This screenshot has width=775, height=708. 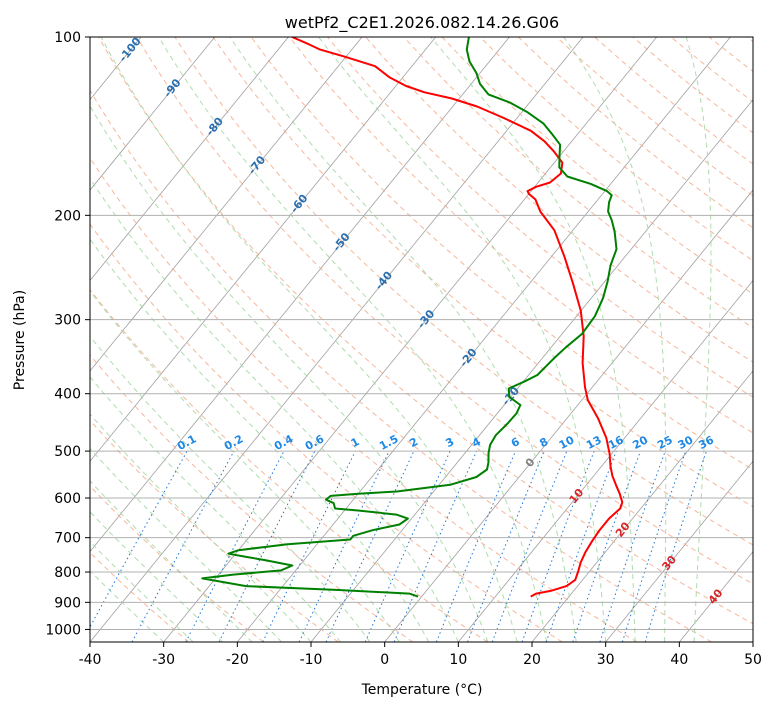 What do you see at coordinates (237, 660) in the screenshot?
I see `x-tick-label: -20` at bounding box center [237, 660].